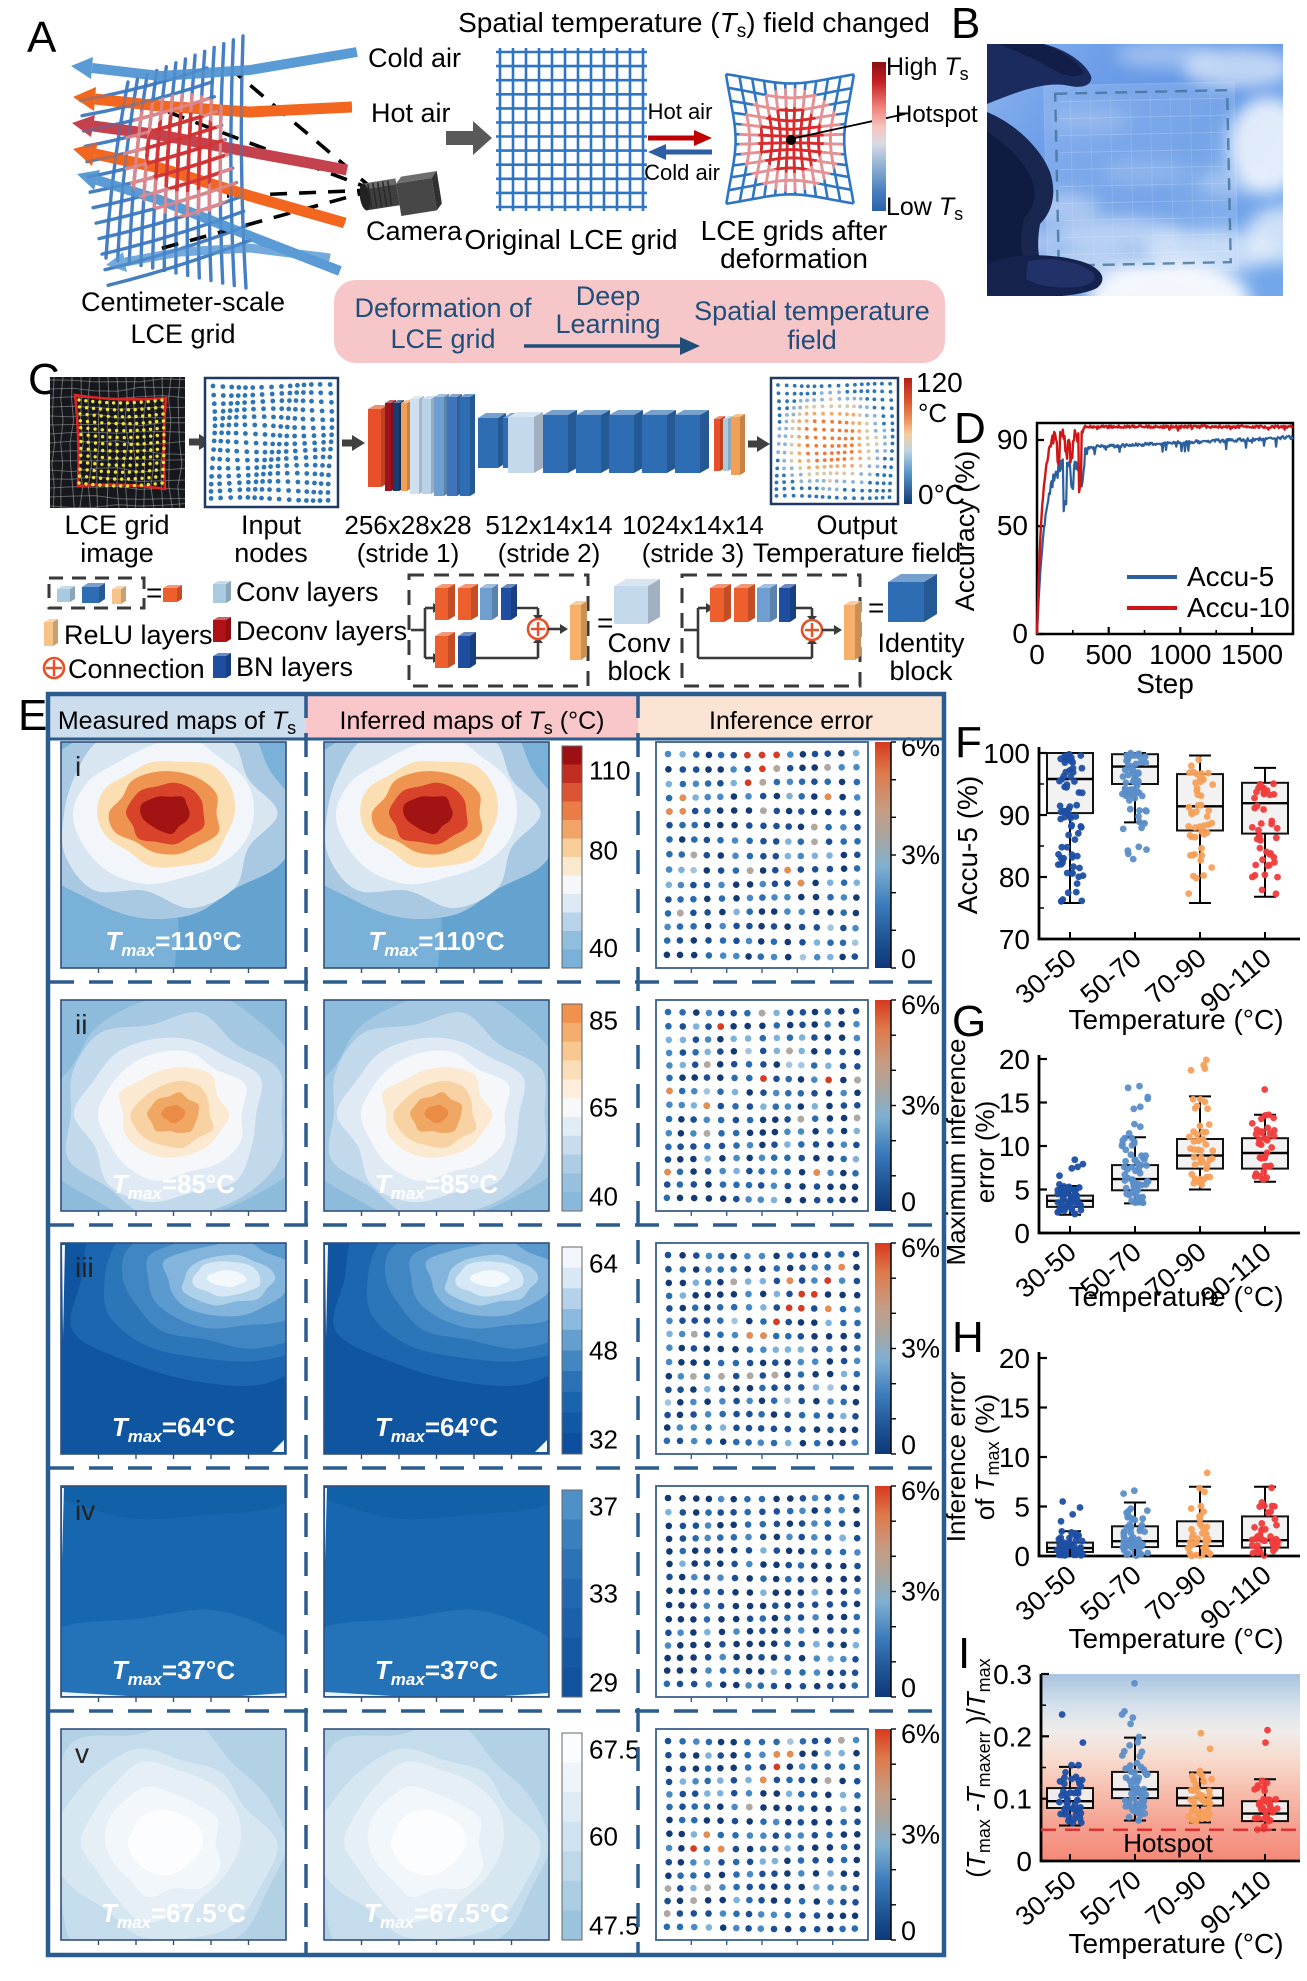 The width and height of the screenshot is (1307, 1981). What do you see at coordinates (939, 382) in the screenshot?
I see `svg-text: 120` at bounding box center [939, 382].